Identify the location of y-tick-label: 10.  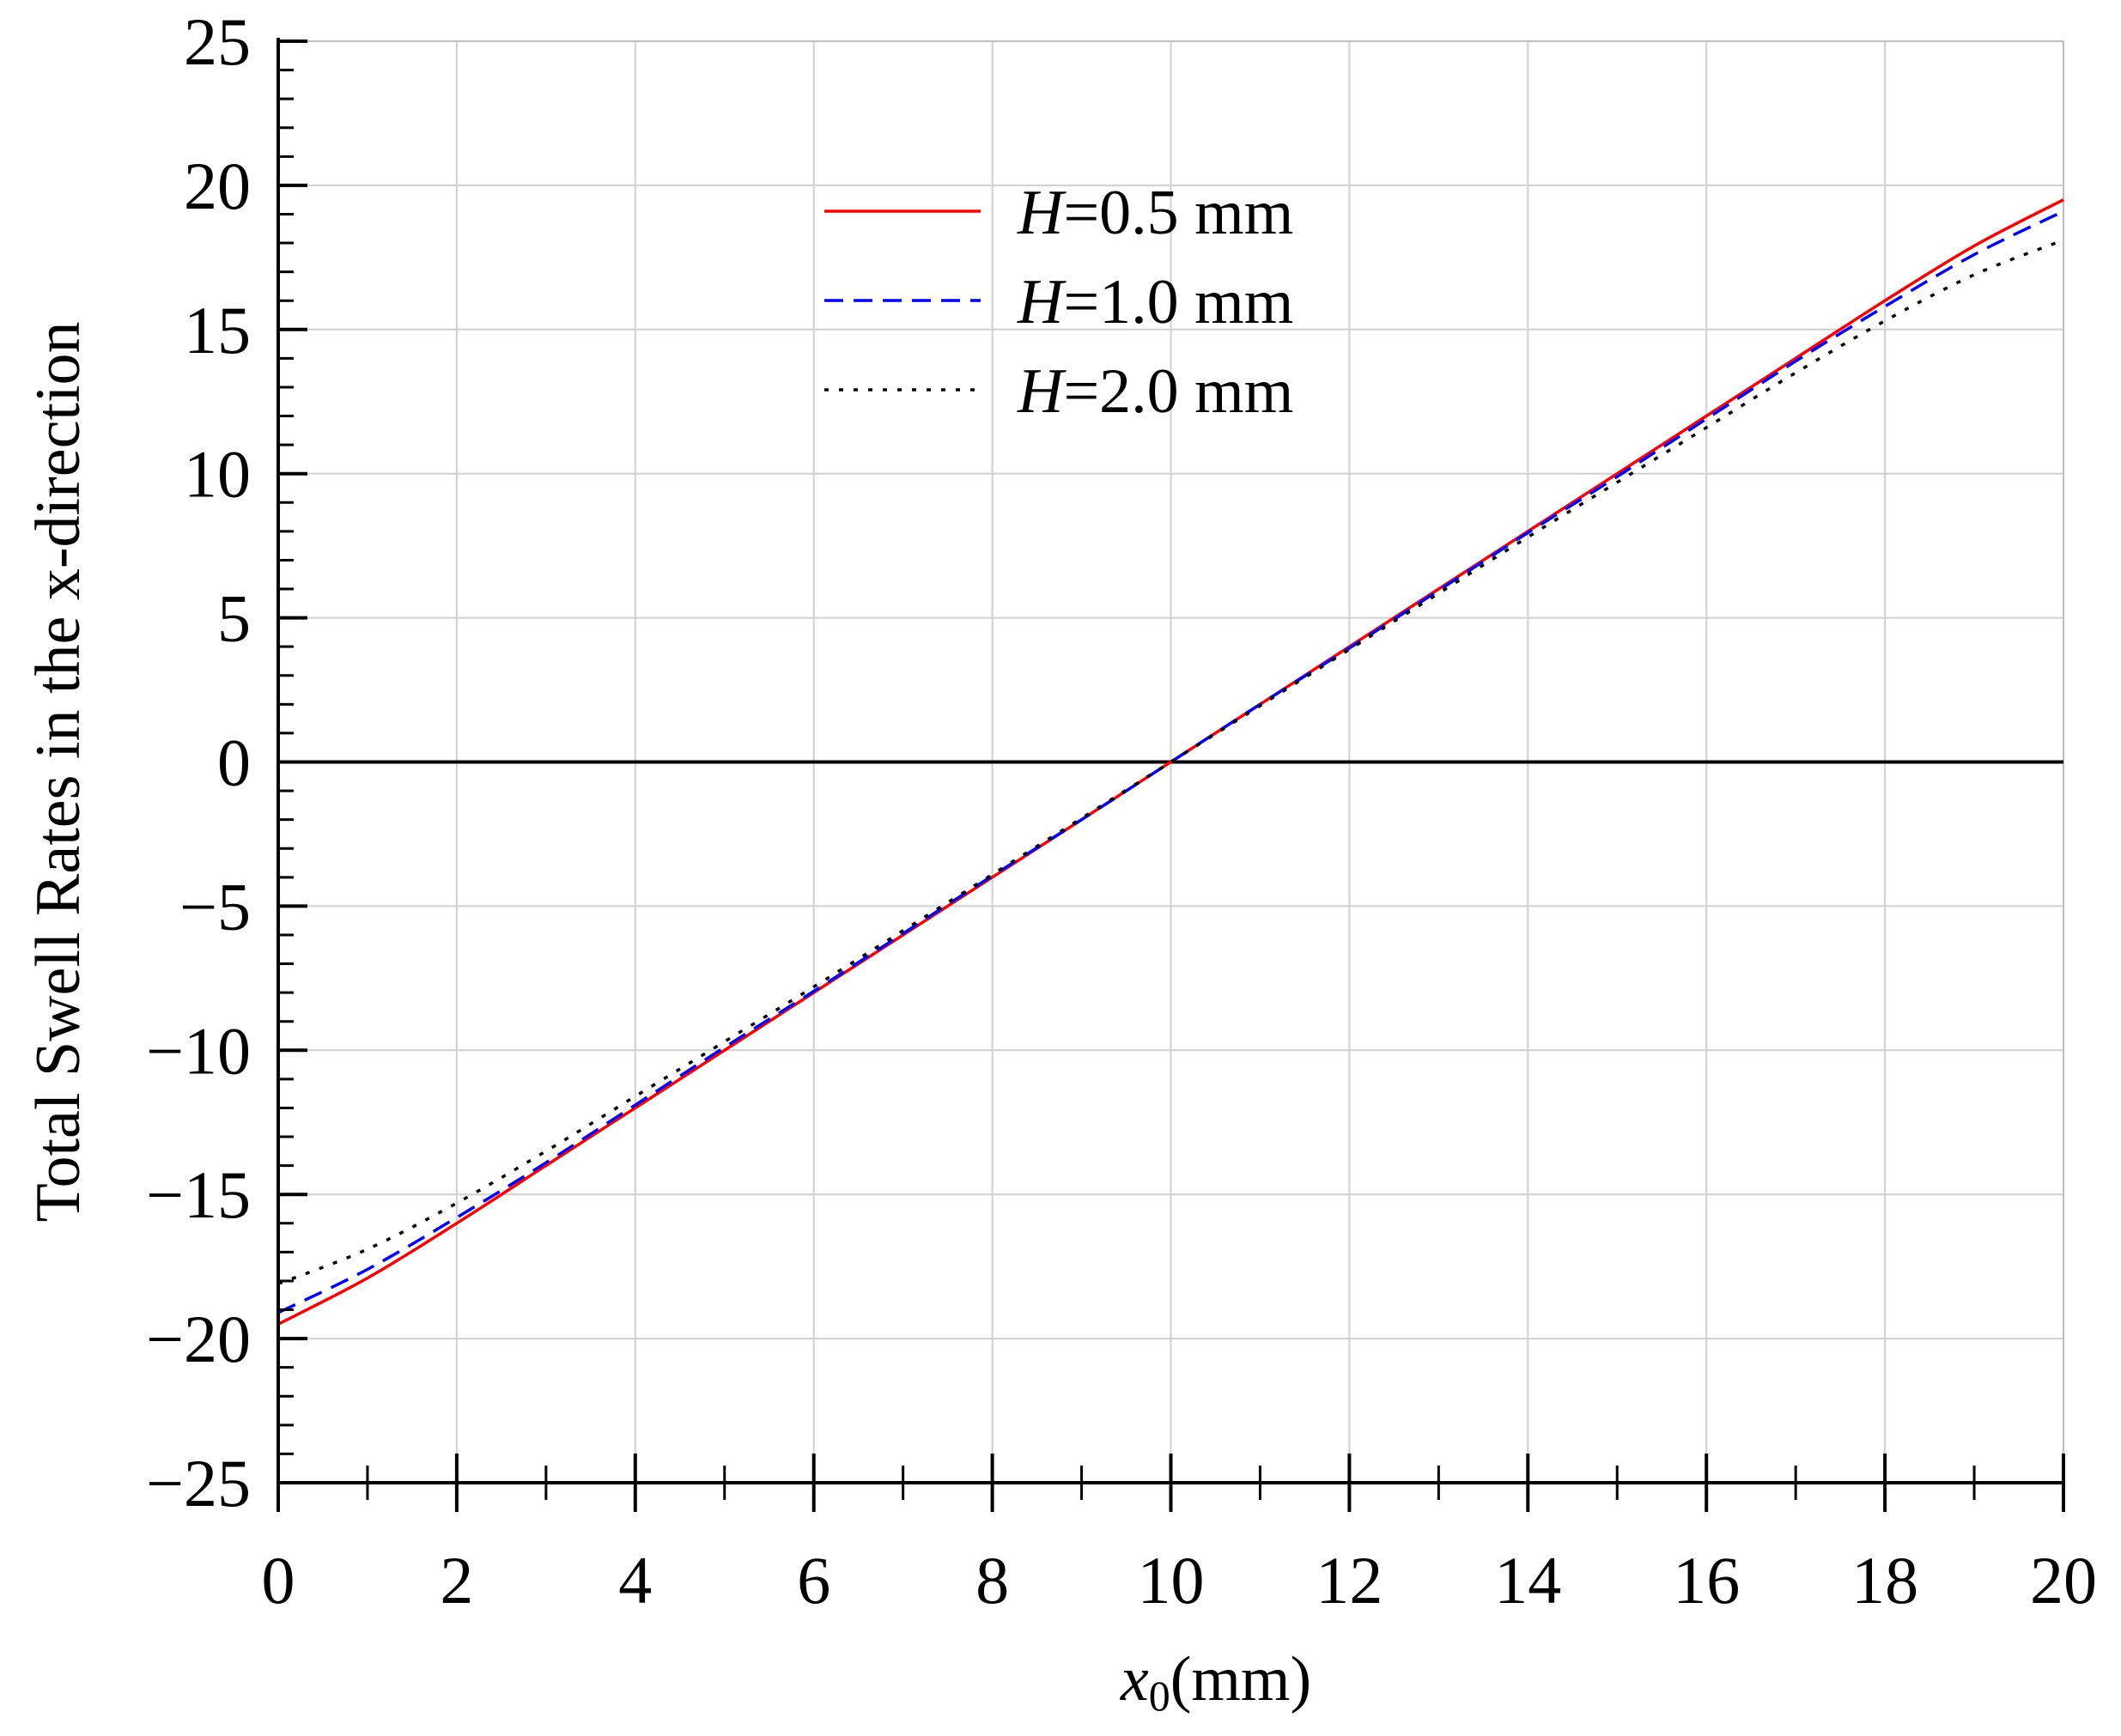
(217, 474).